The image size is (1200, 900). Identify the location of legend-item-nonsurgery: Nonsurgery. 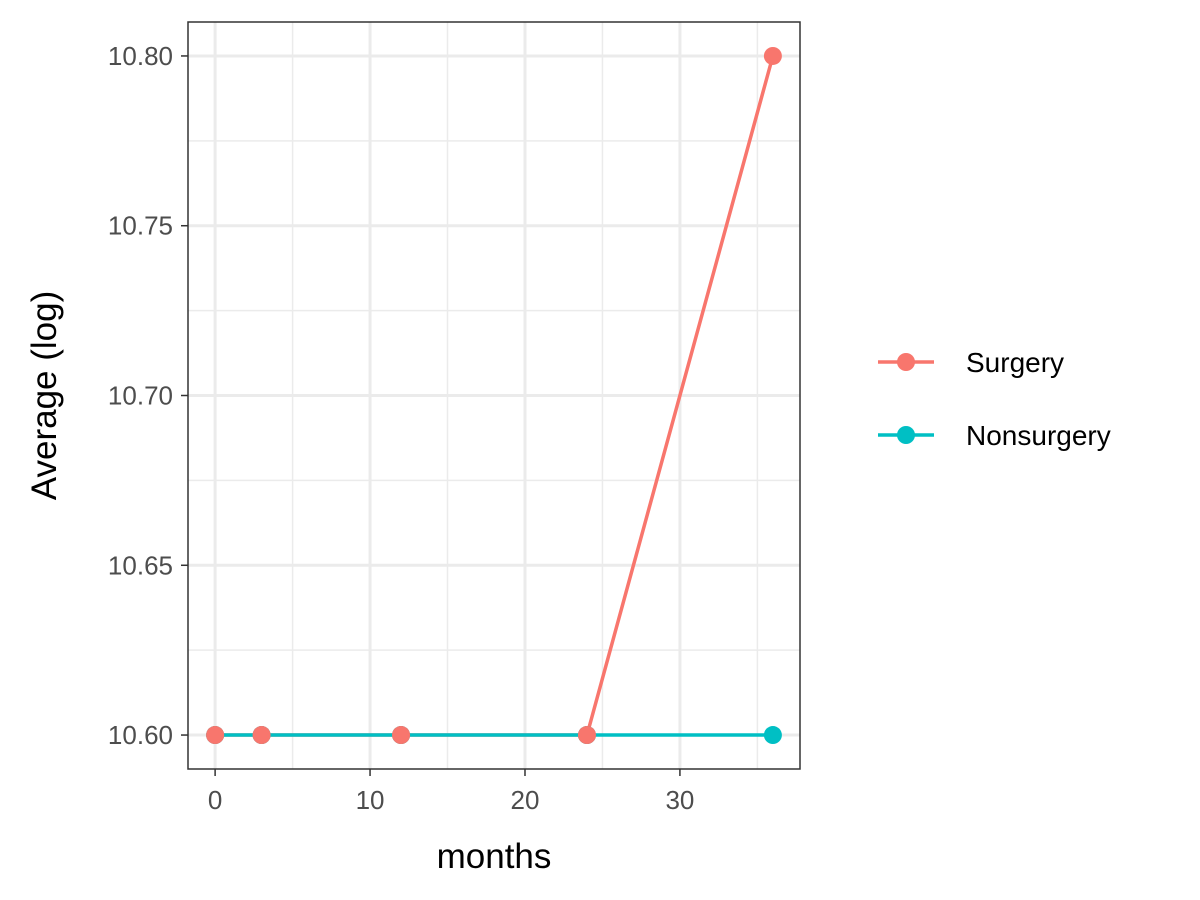
(994, 435).